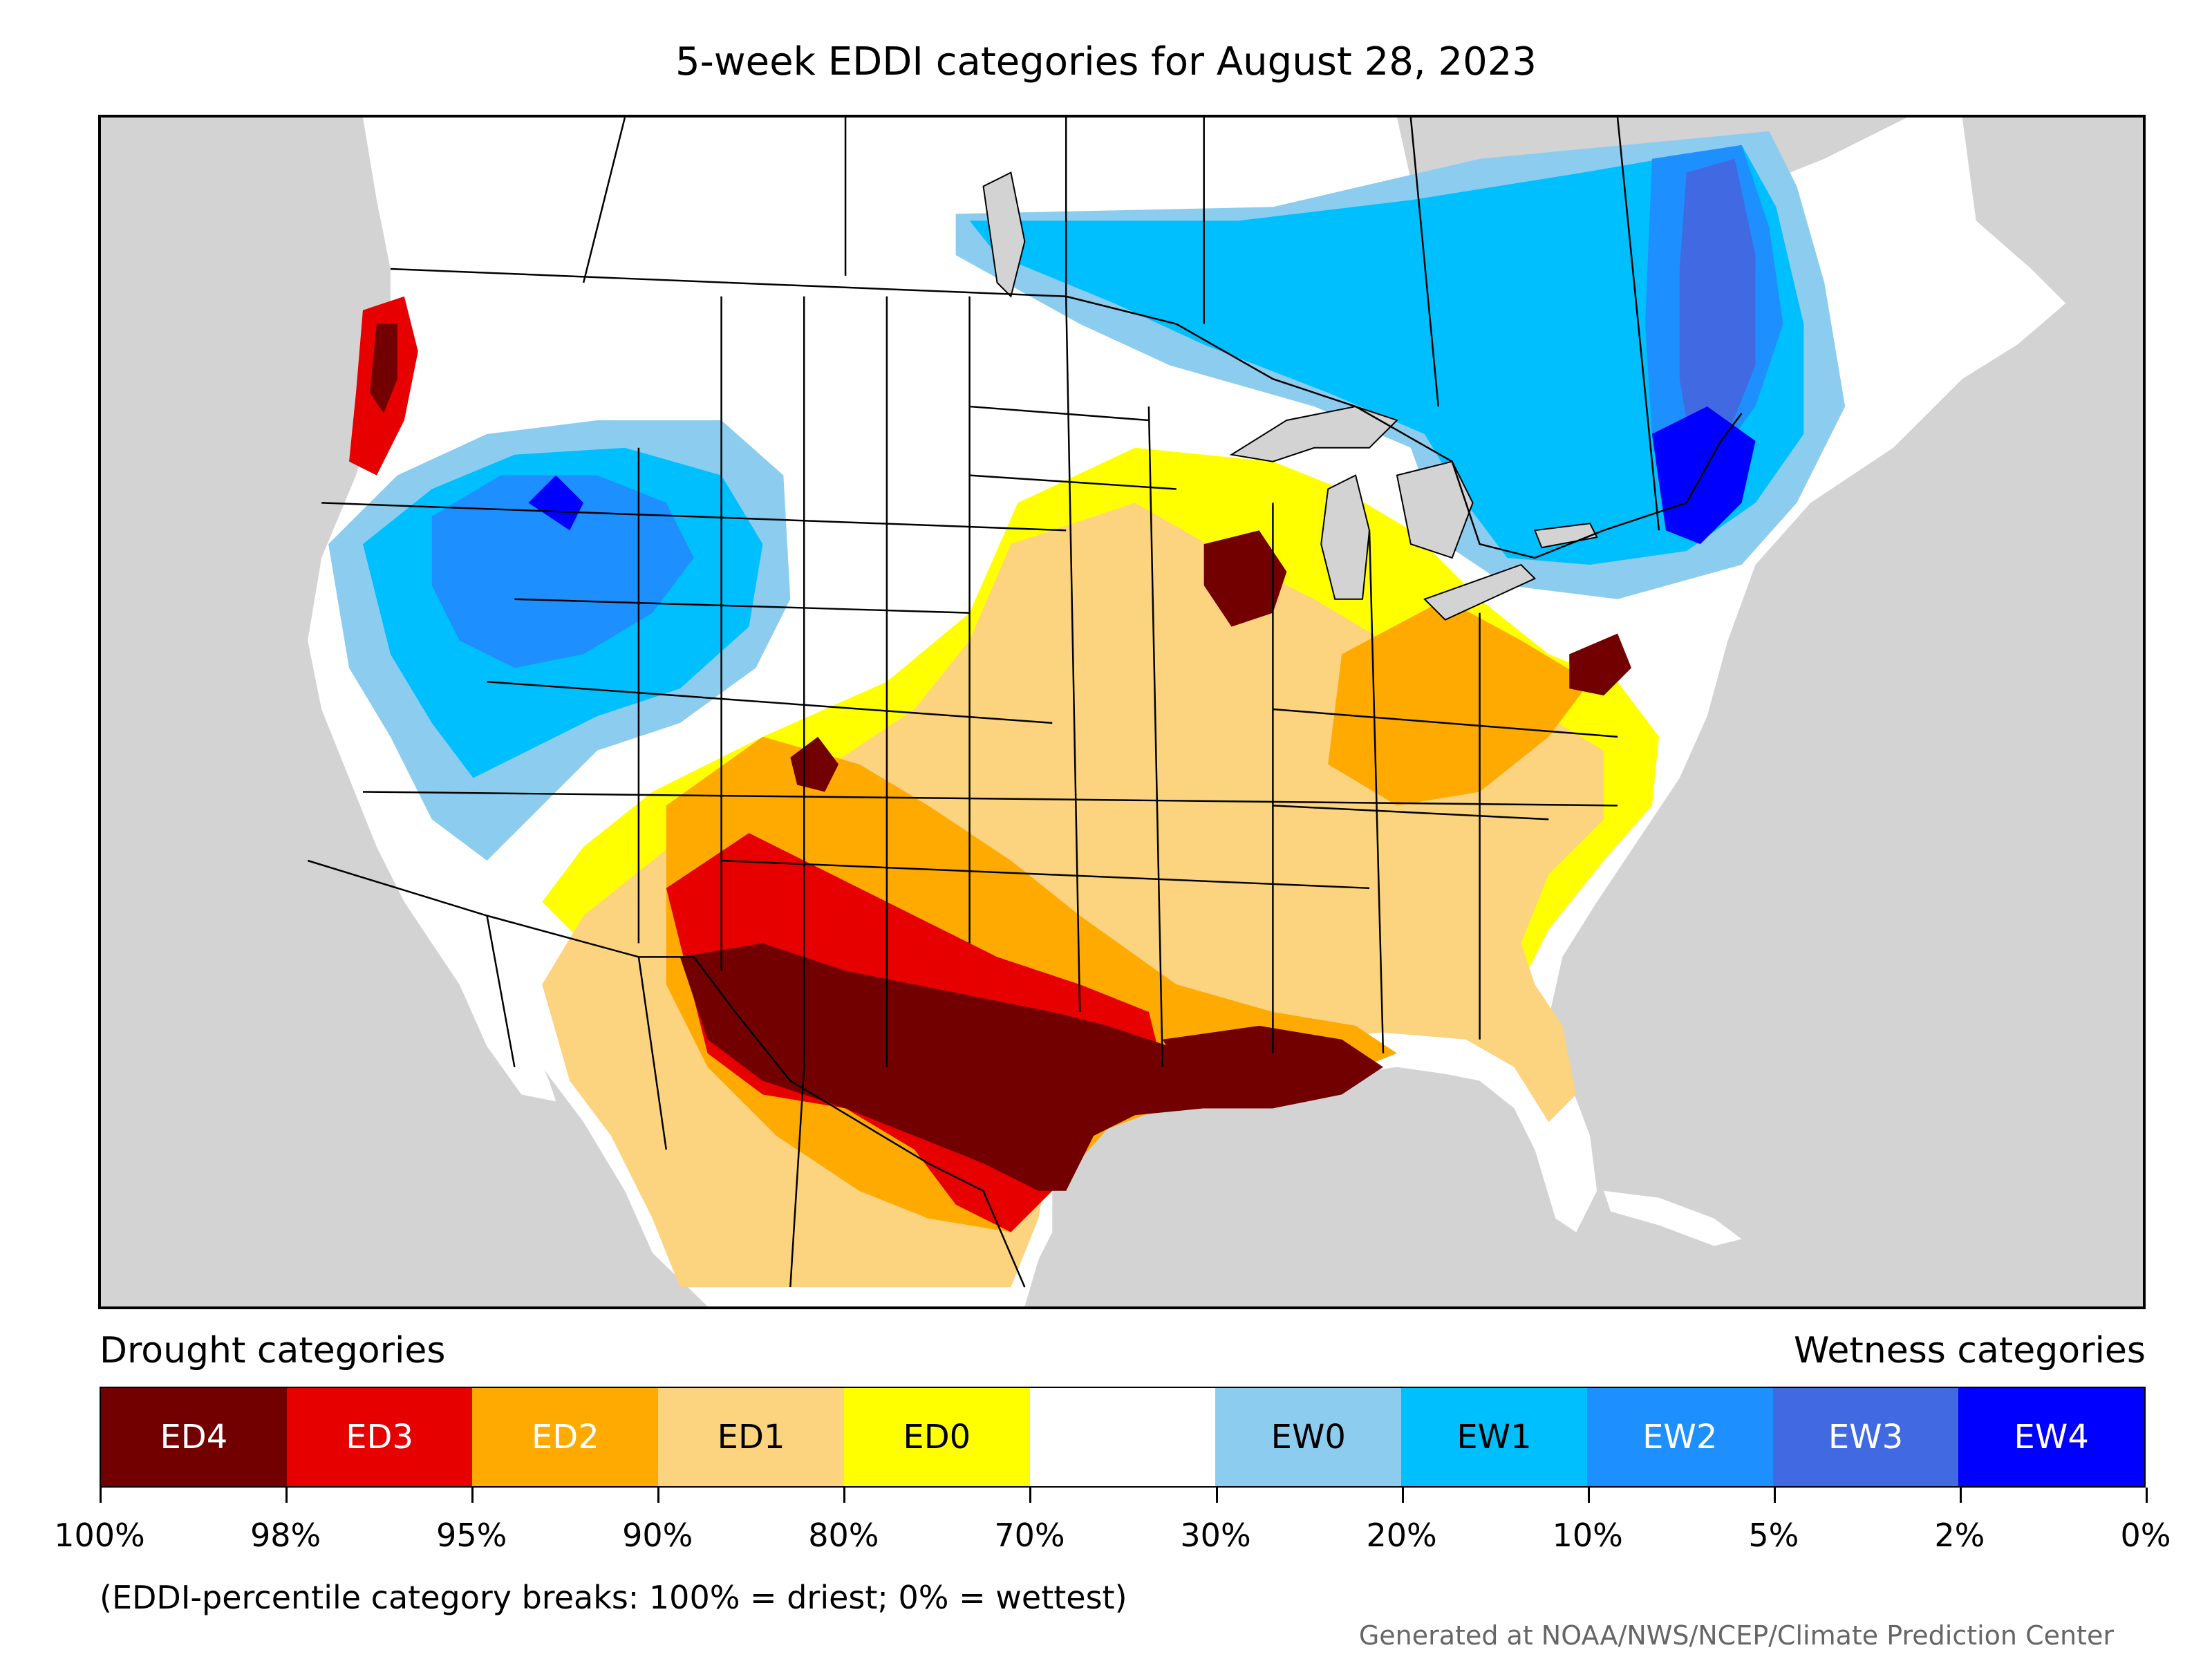  I want to click on tick-label: 10%, so click(1587, 1535).